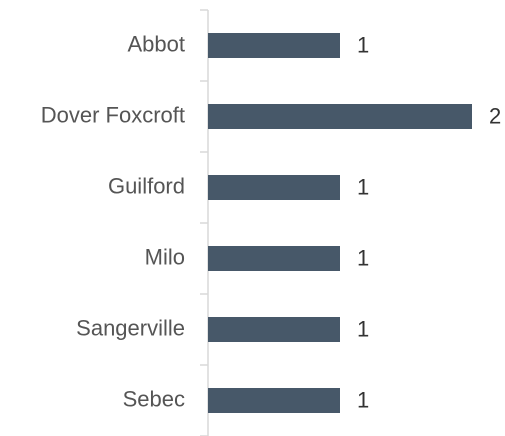 This screenshot has height=436, width=505. Describe the element at coordinates (154, 398) in the screenshot. I see `category-label: Sebec` at that location.